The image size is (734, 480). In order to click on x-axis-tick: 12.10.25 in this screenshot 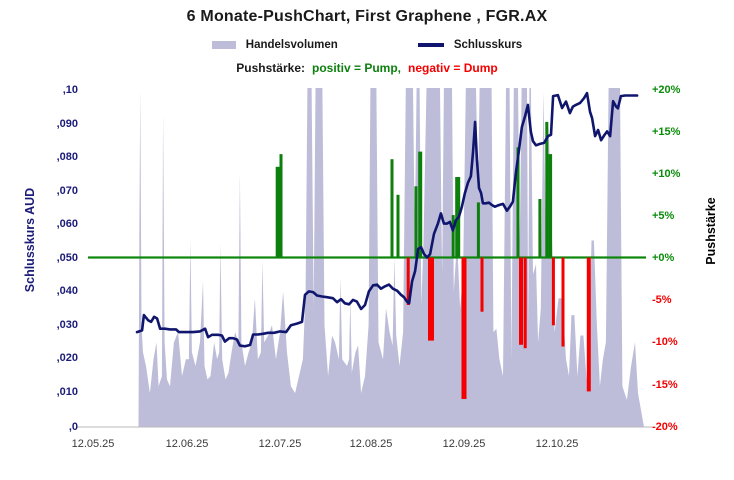, I will do `click(557, 444)`.